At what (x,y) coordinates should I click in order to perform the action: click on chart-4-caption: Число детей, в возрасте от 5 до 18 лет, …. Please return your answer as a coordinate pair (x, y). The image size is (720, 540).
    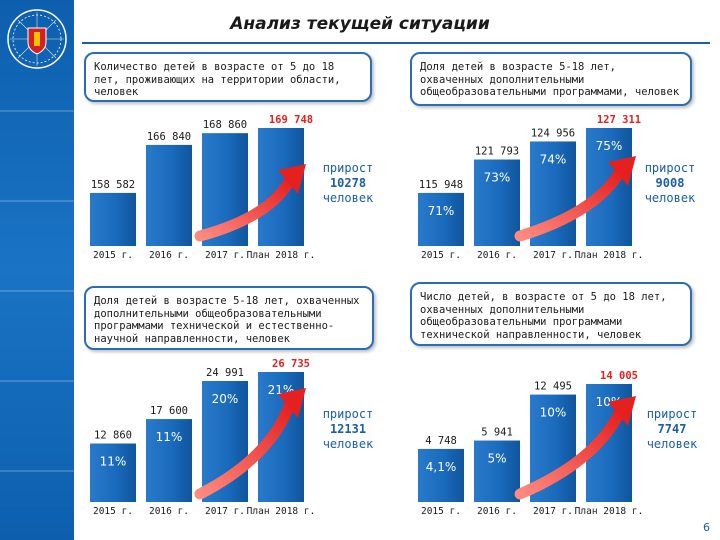
    Looking at the image, I should click on (551, 314).